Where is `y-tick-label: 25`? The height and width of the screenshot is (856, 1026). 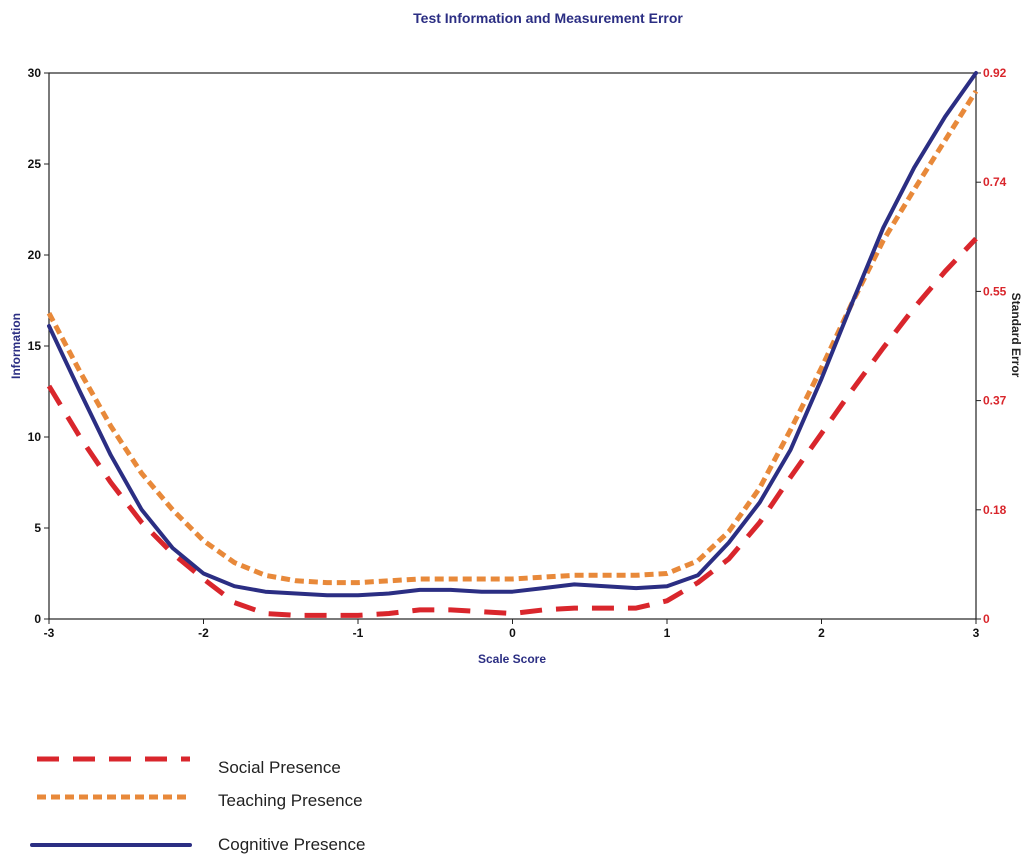 y-tick-label: 25 is located at coordinates (35, 164).